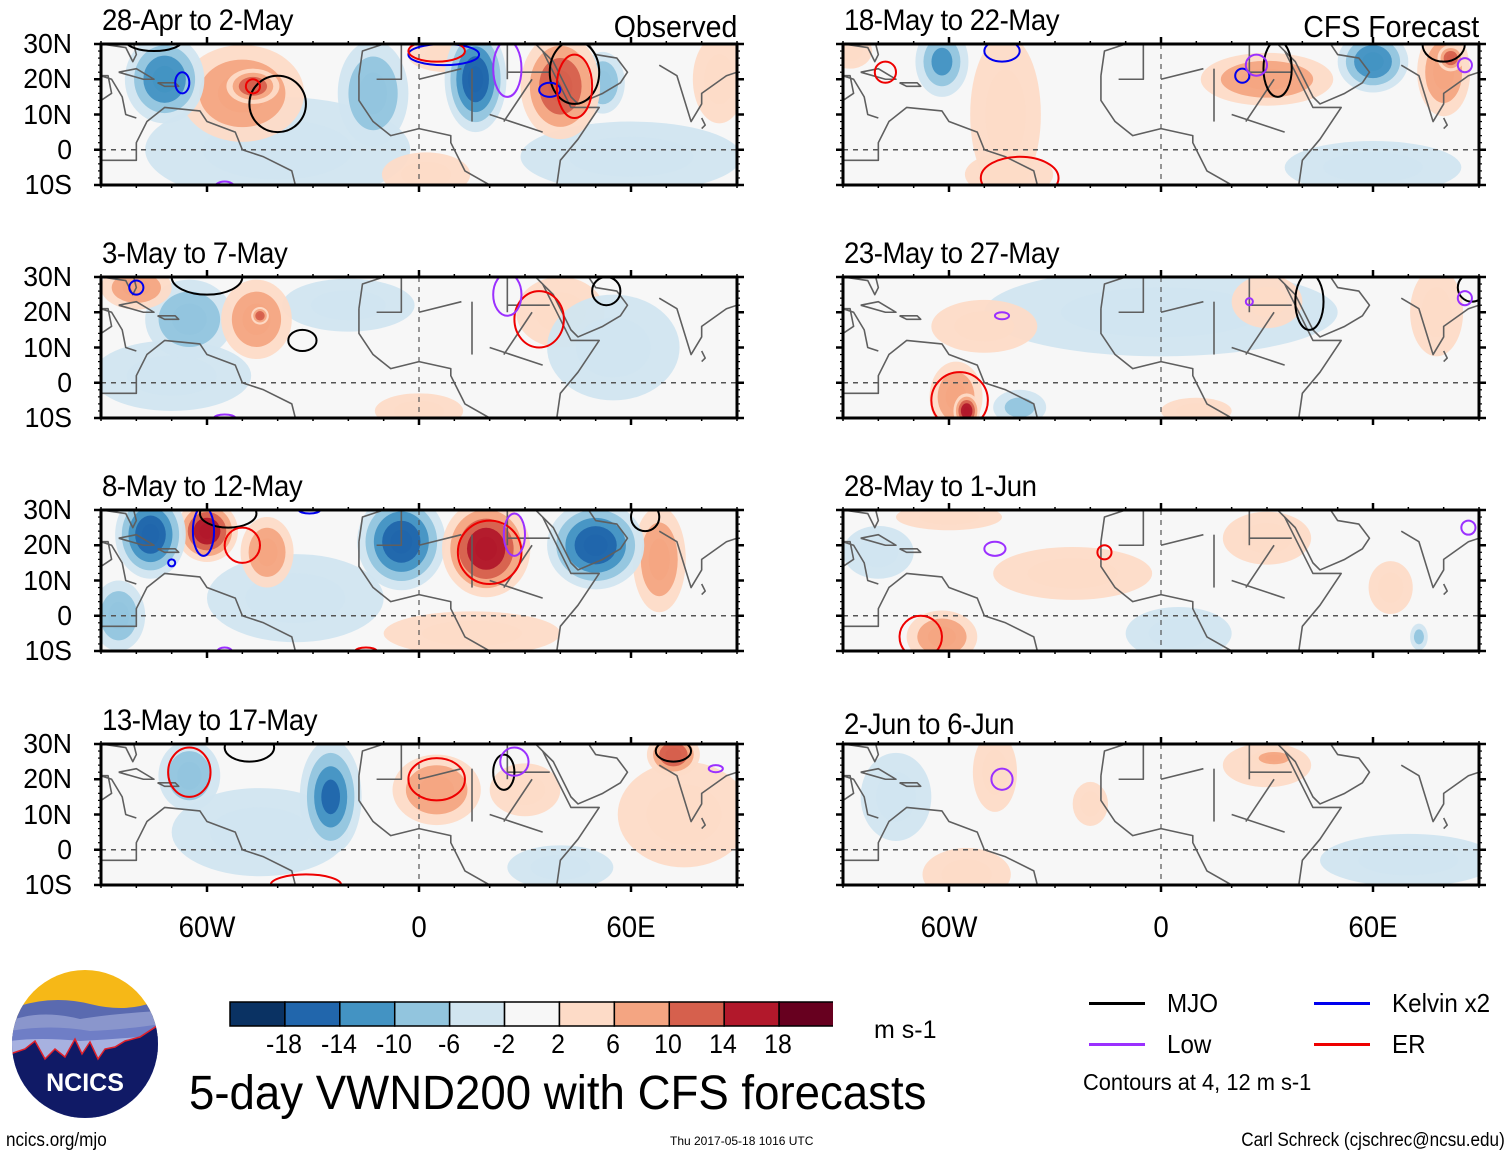 Image resolution: width=1510 pixels, height=1158 pixels. Describe the element at coordinates (742, 1141) in the screenshot. I see `timestamp: Thu 2017-05-18 1016 UTC` at that location.